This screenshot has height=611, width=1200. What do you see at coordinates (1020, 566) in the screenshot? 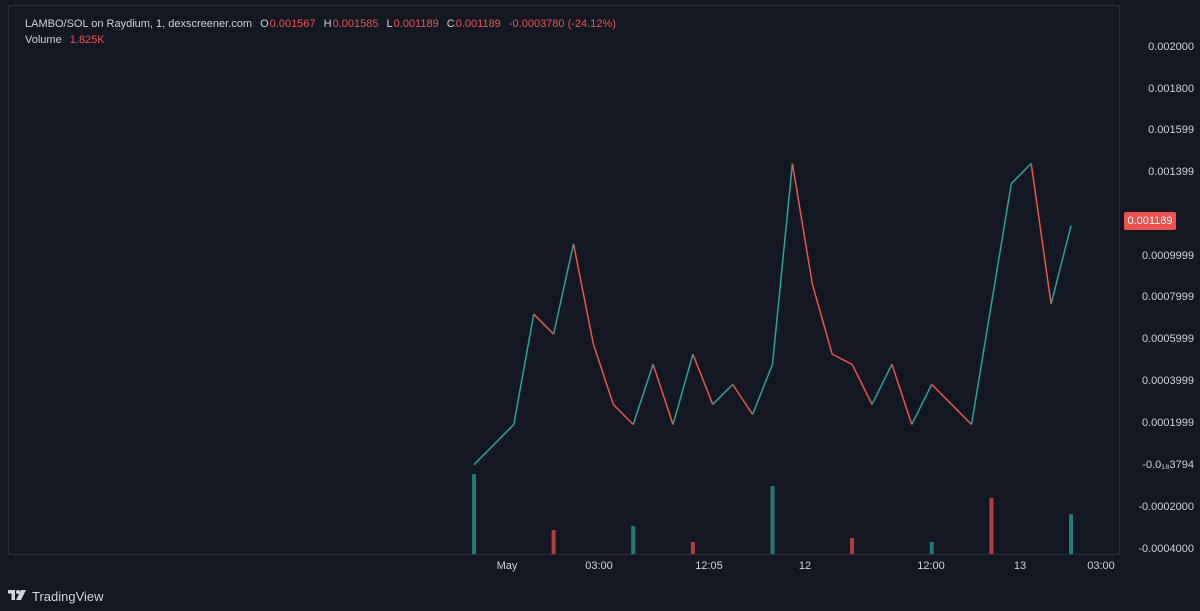
I see `time-tick: 13` at bounding box center [1020, 566].